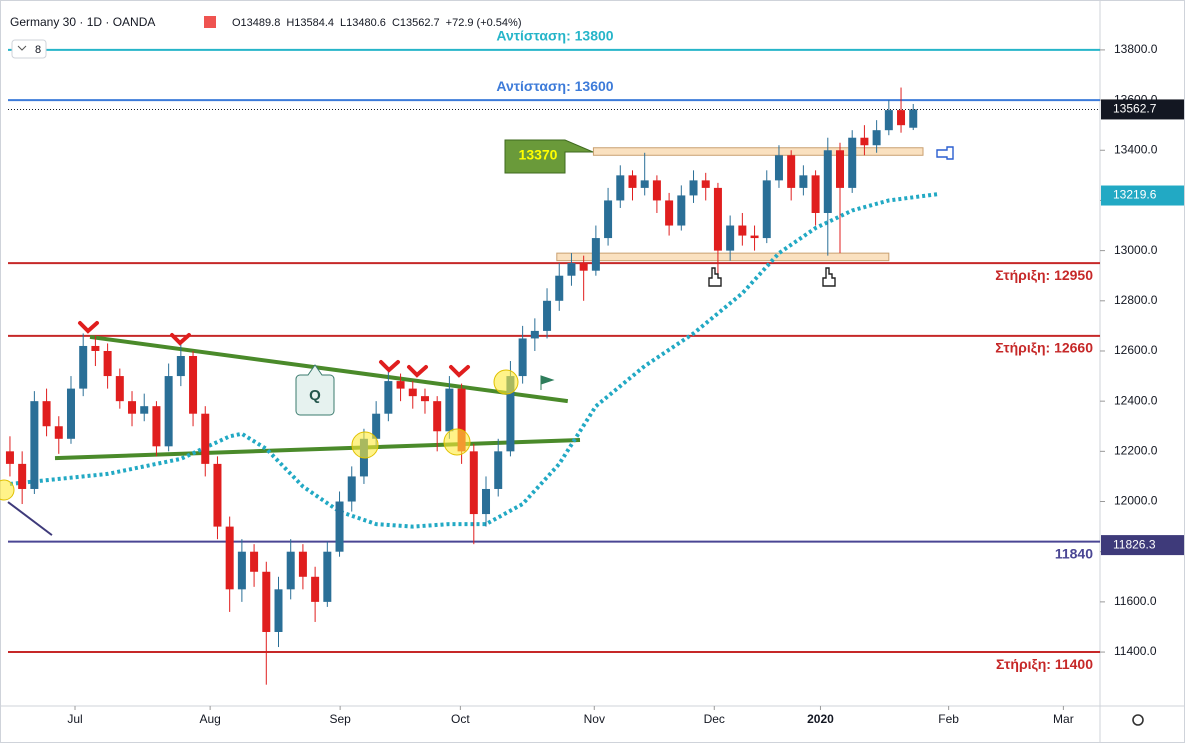  What do you see at coordinates (547, 382) in the screenshot?
I see `flag-marker` at bounding box center [547, 382].